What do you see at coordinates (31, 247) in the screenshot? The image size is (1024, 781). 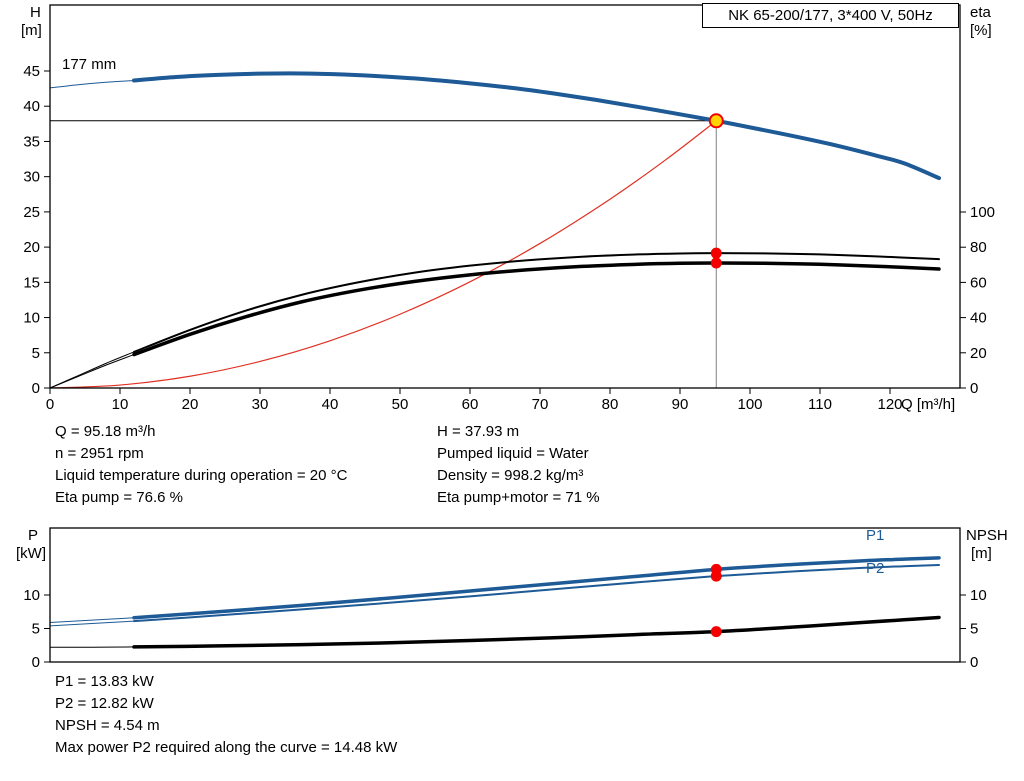 I see `y-left-tick-label: 20` at bounding box center [31, 247].